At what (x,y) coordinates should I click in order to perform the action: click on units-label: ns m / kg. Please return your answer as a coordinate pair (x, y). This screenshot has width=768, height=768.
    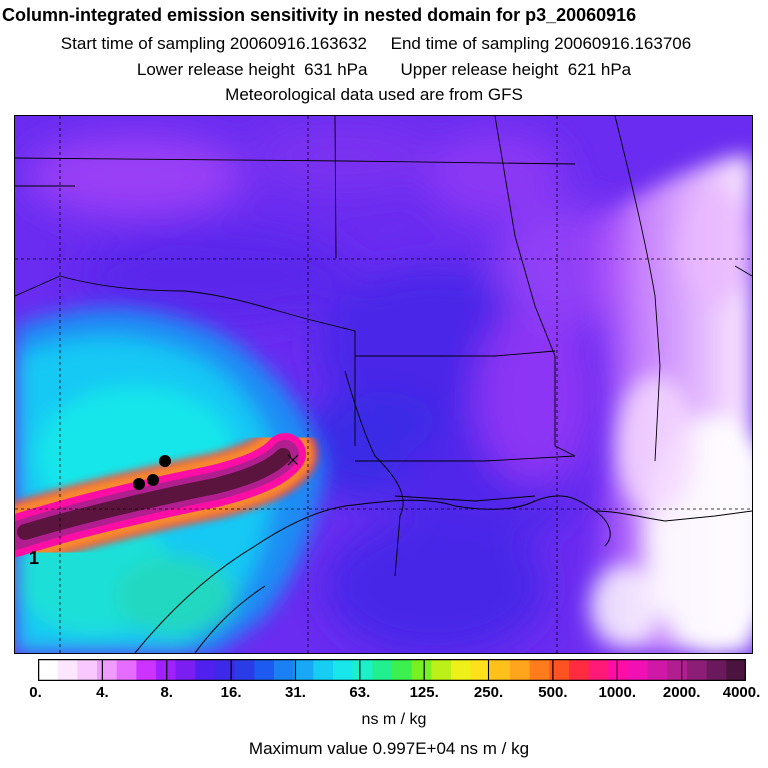
    Looking at the image, I should click on (394, 719).